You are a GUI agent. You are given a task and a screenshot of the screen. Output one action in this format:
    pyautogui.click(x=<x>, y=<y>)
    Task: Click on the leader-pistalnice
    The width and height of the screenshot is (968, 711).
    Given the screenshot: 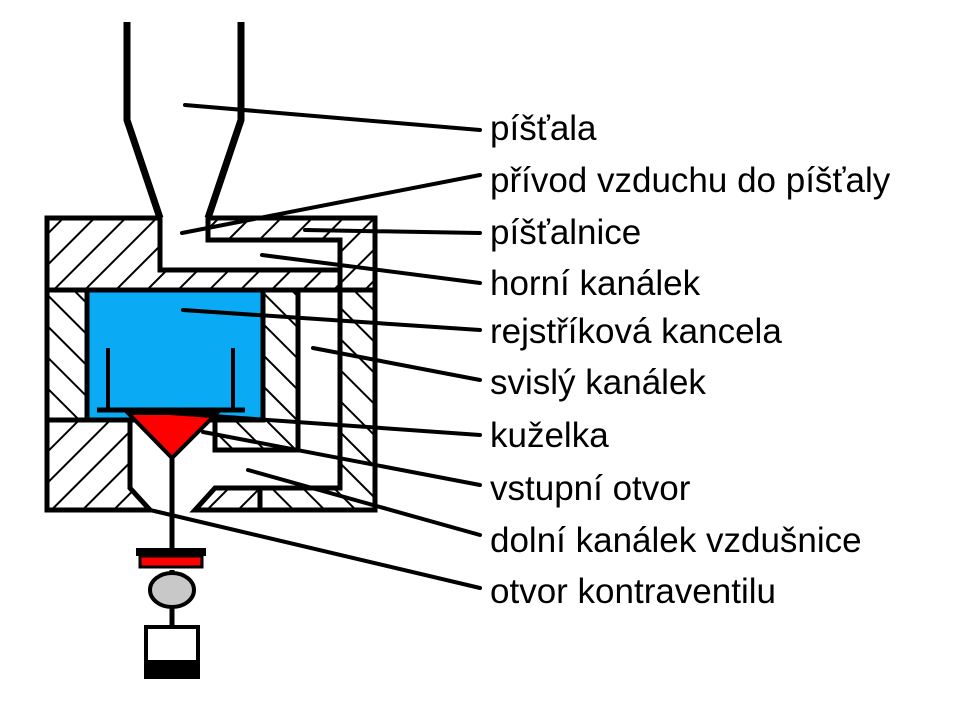 What is the action you would take?
    pyautogui.click(x=392, y=231)
    